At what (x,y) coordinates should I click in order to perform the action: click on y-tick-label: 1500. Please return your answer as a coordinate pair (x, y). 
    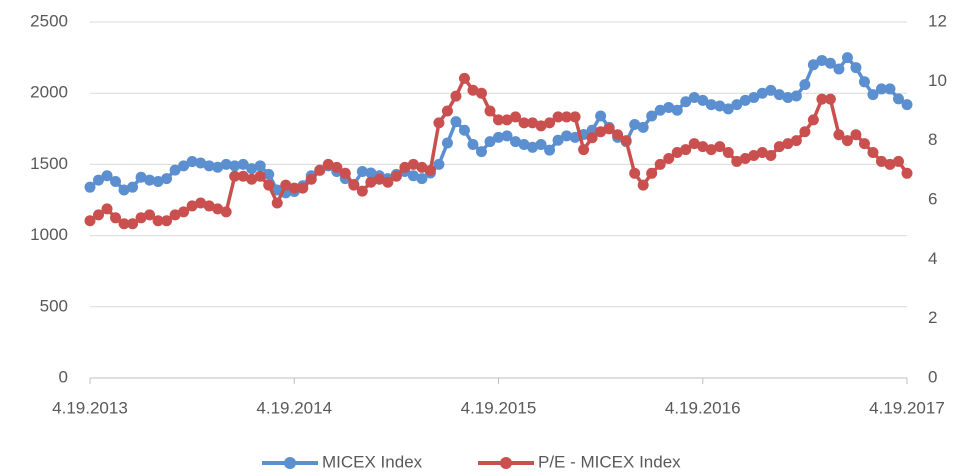
    Looking at the image, I should click on (49, 163).